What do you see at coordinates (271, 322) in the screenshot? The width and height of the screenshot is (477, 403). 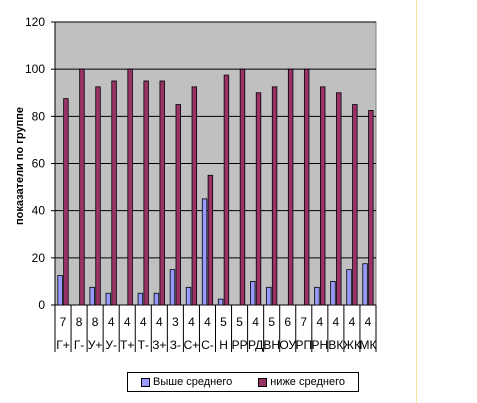 I see `category-number-13: 5` at bounding box center [271, 322].